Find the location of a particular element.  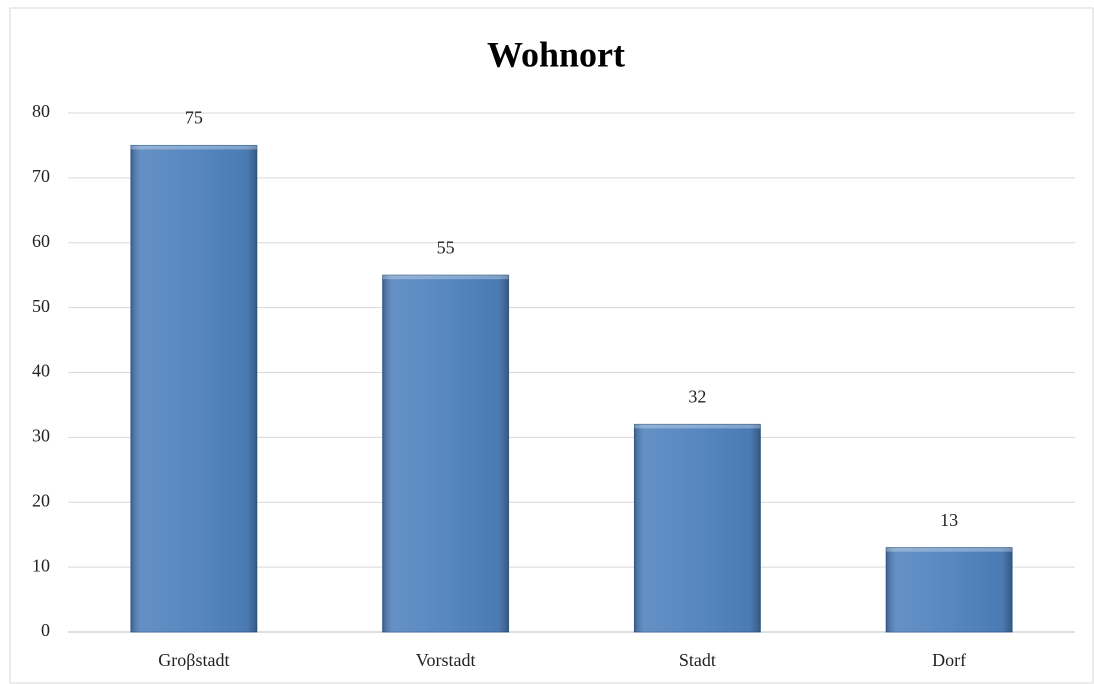

data-label: 75 is located at coordinates (194, 118).